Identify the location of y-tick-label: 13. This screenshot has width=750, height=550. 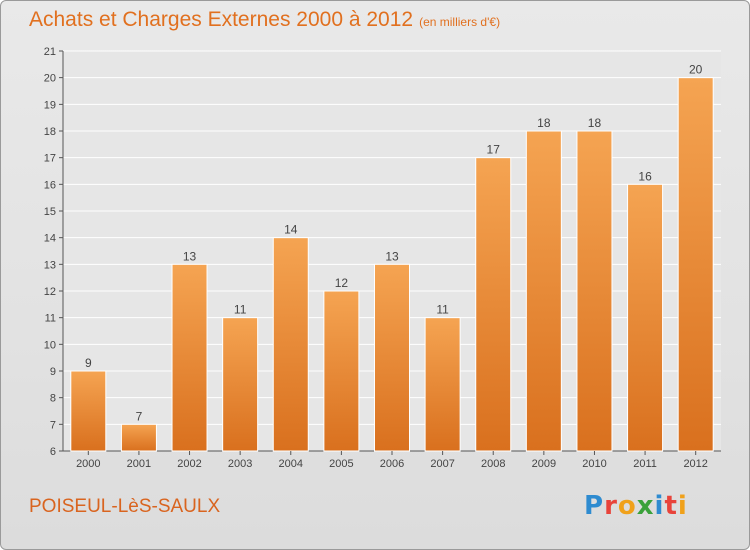
(50, 265).